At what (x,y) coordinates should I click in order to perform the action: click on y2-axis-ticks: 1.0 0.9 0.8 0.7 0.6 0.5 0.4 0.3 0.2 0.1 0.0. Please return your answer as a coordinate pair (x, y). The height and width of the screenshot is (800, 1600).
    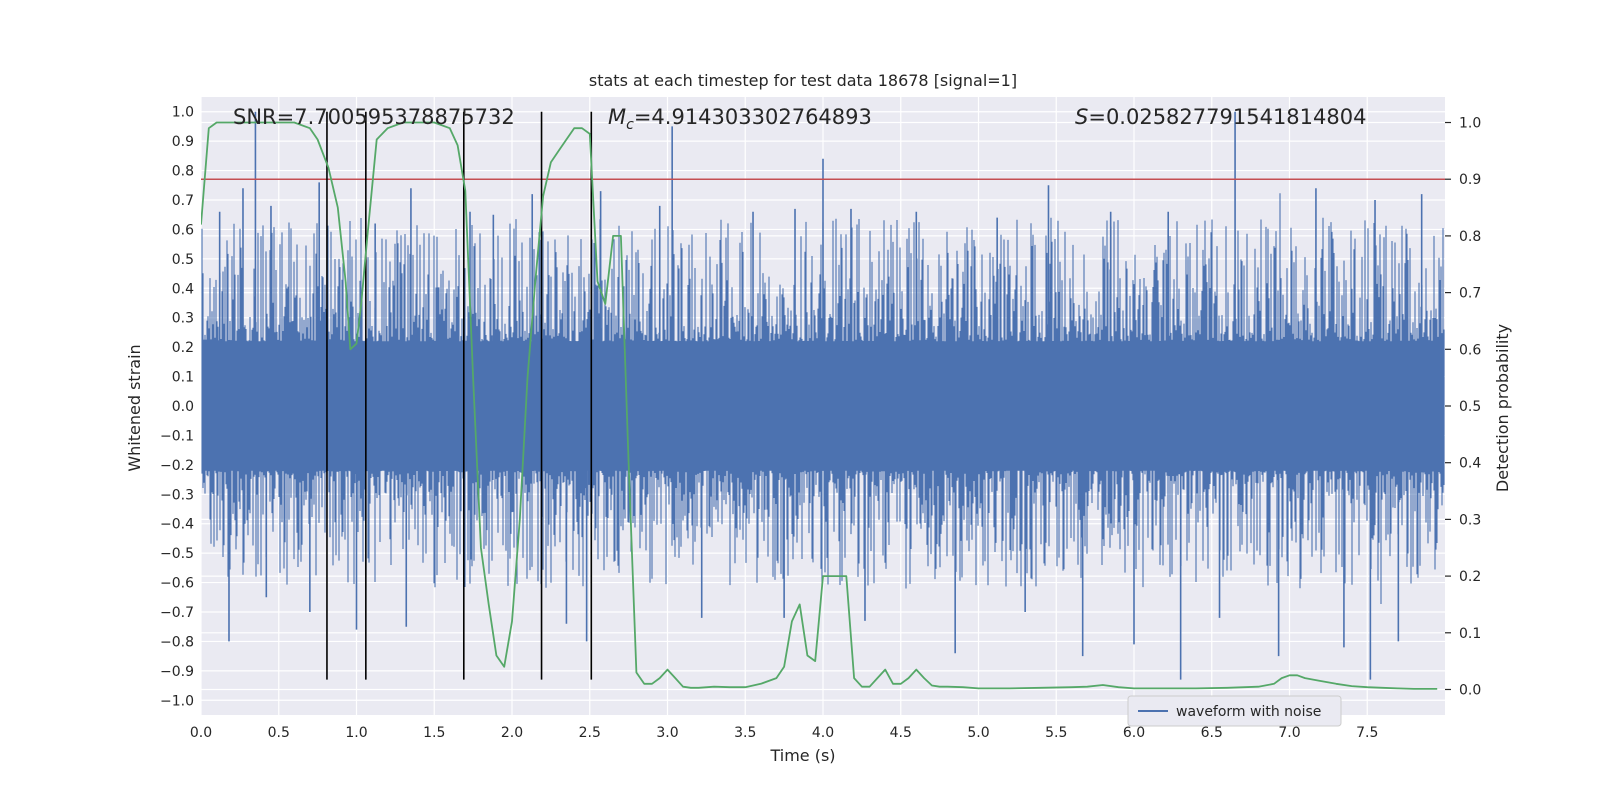
    Looking at the image, I should click on (1463, 407).